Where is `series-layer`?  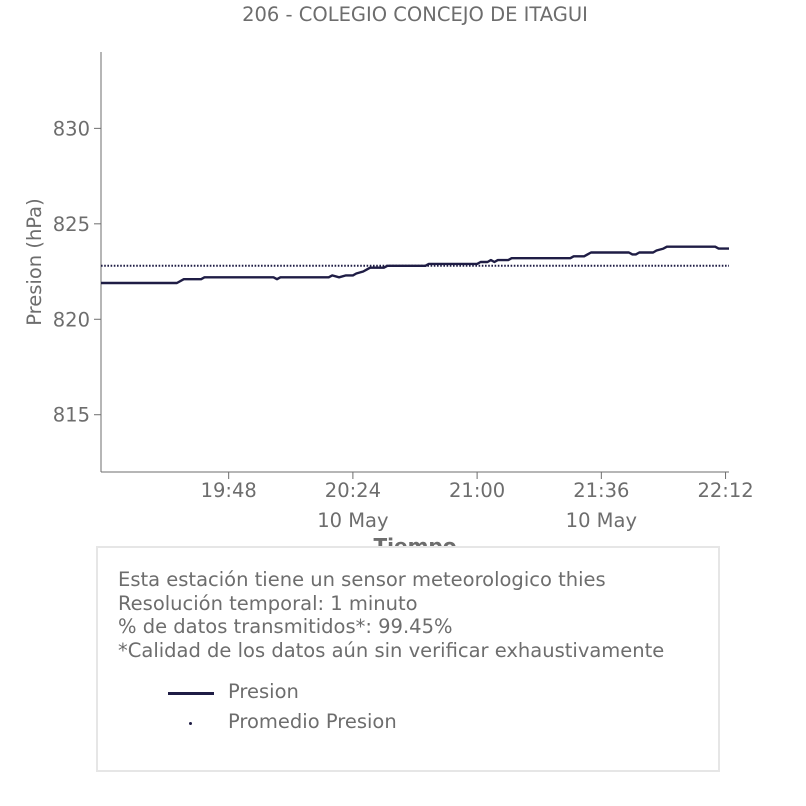 series-layer is located at coordinates (415, 265).